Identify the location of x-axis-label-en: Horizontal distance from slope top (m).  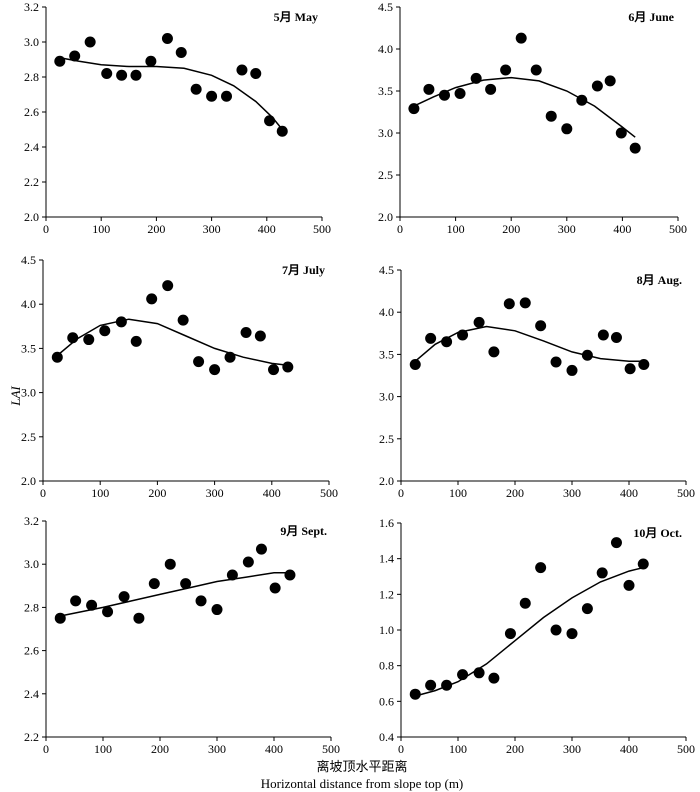
(362, 783).